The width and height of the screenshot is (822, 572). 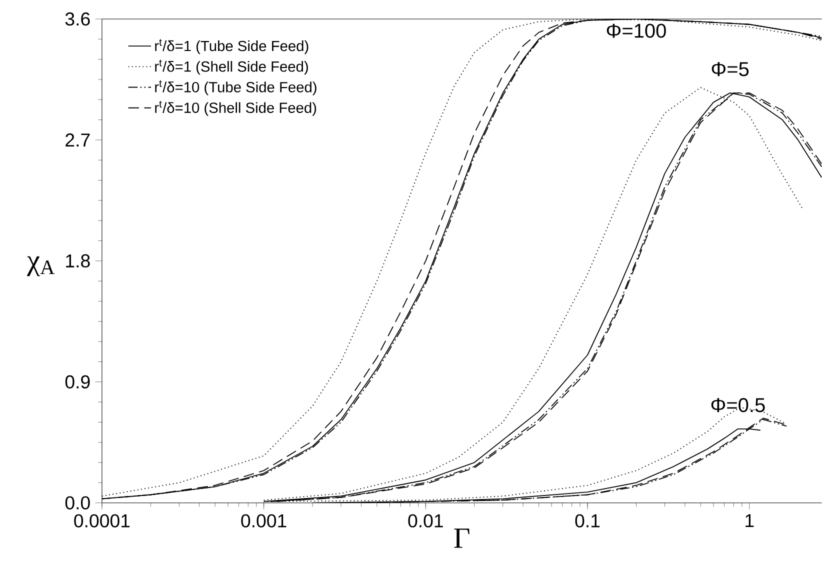 What do you see at coordinates (78, 261) in the screenshot?
I see `y-tick-label: 1.8` at bounding box center [78, 261].